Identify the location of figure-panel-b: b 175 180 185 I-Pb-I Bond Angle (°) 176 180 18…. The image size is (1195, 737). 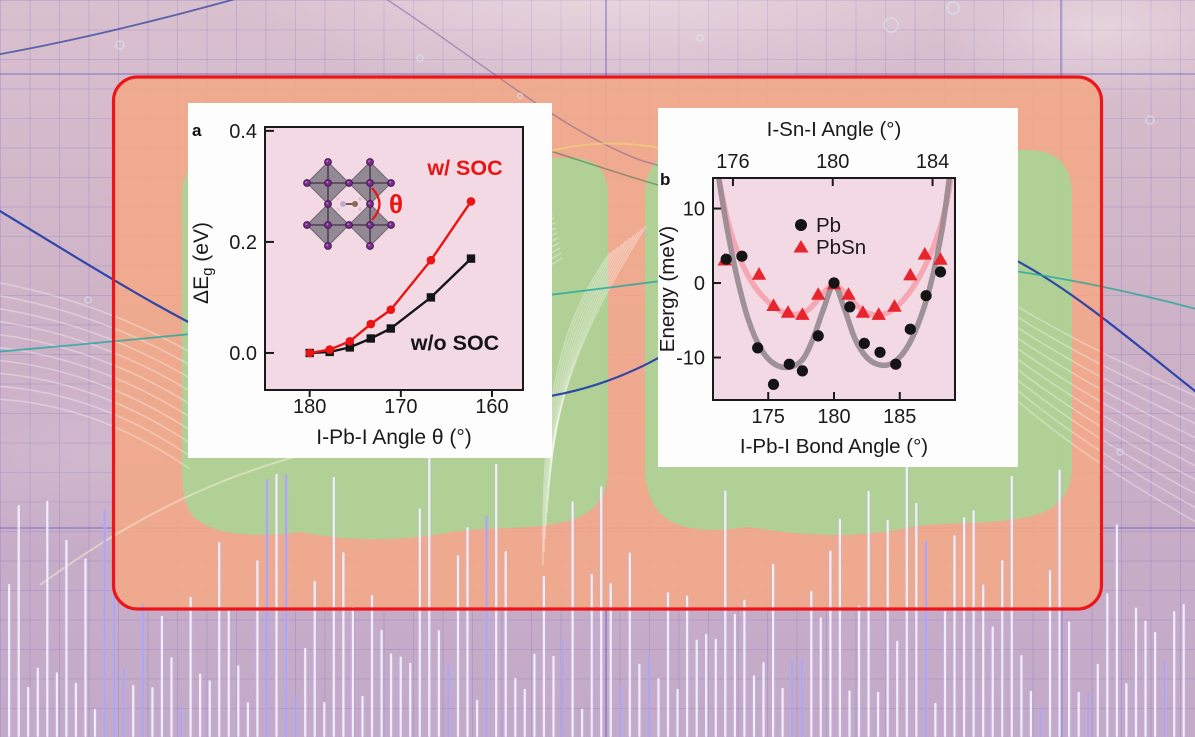
(837, 287).